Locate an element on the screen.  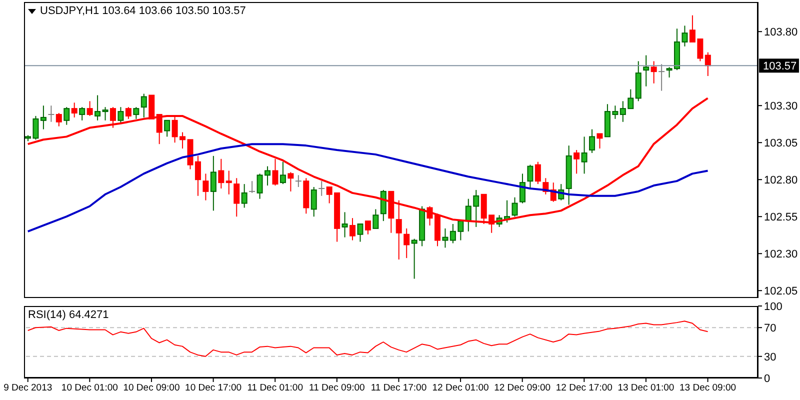
y-tick-label: 70 is located at coordinates (770, 328).